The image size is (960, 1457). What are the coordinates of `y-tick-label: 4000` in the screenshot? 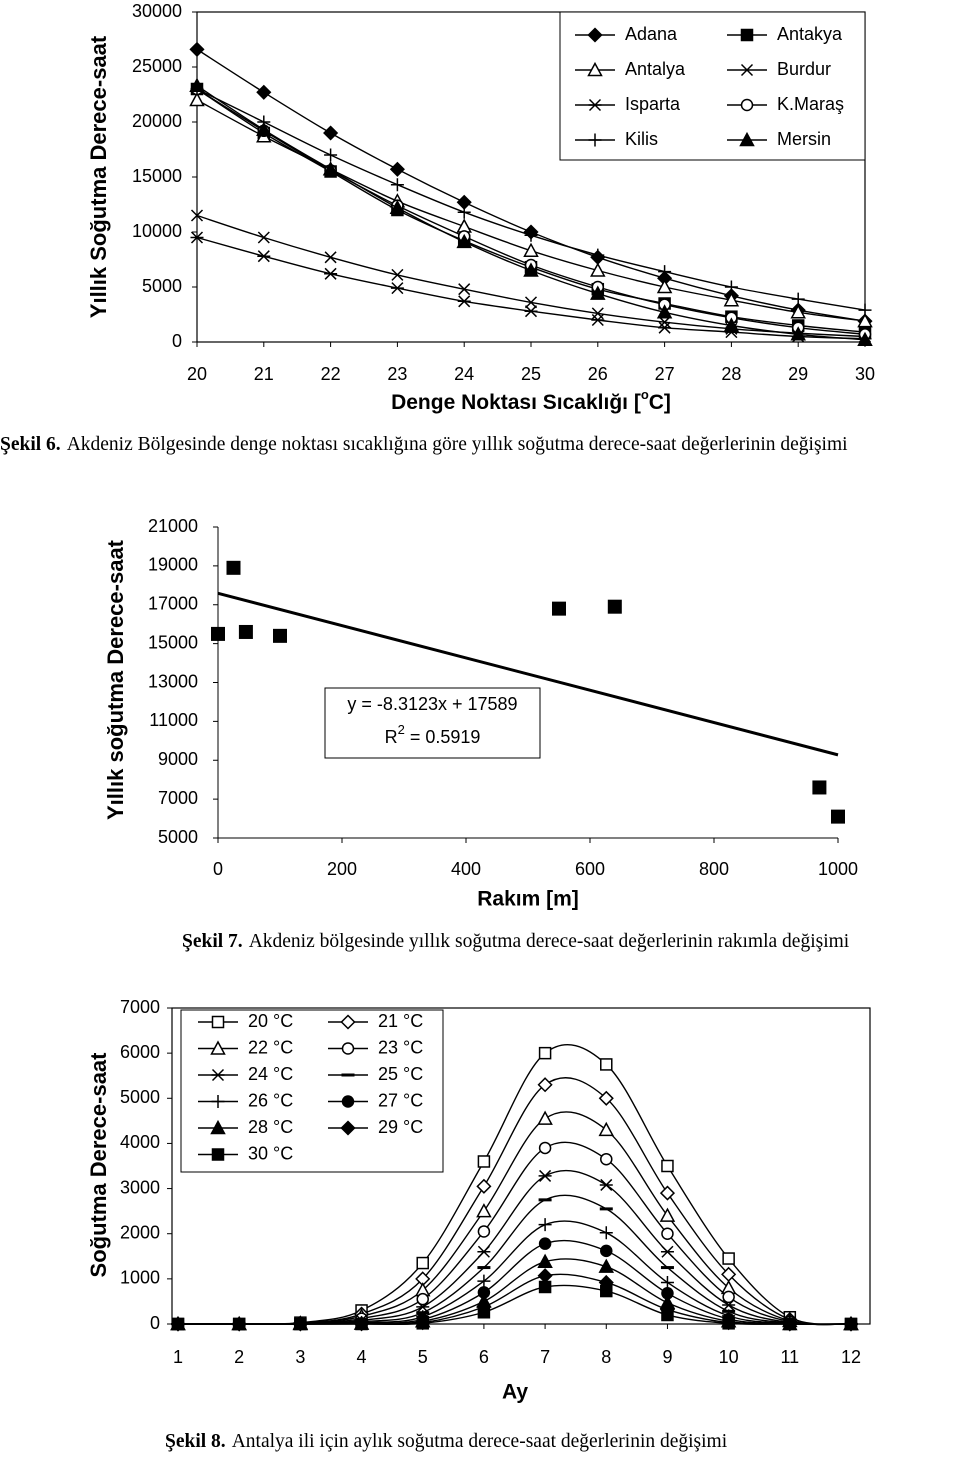 It's located at (140, 1142).